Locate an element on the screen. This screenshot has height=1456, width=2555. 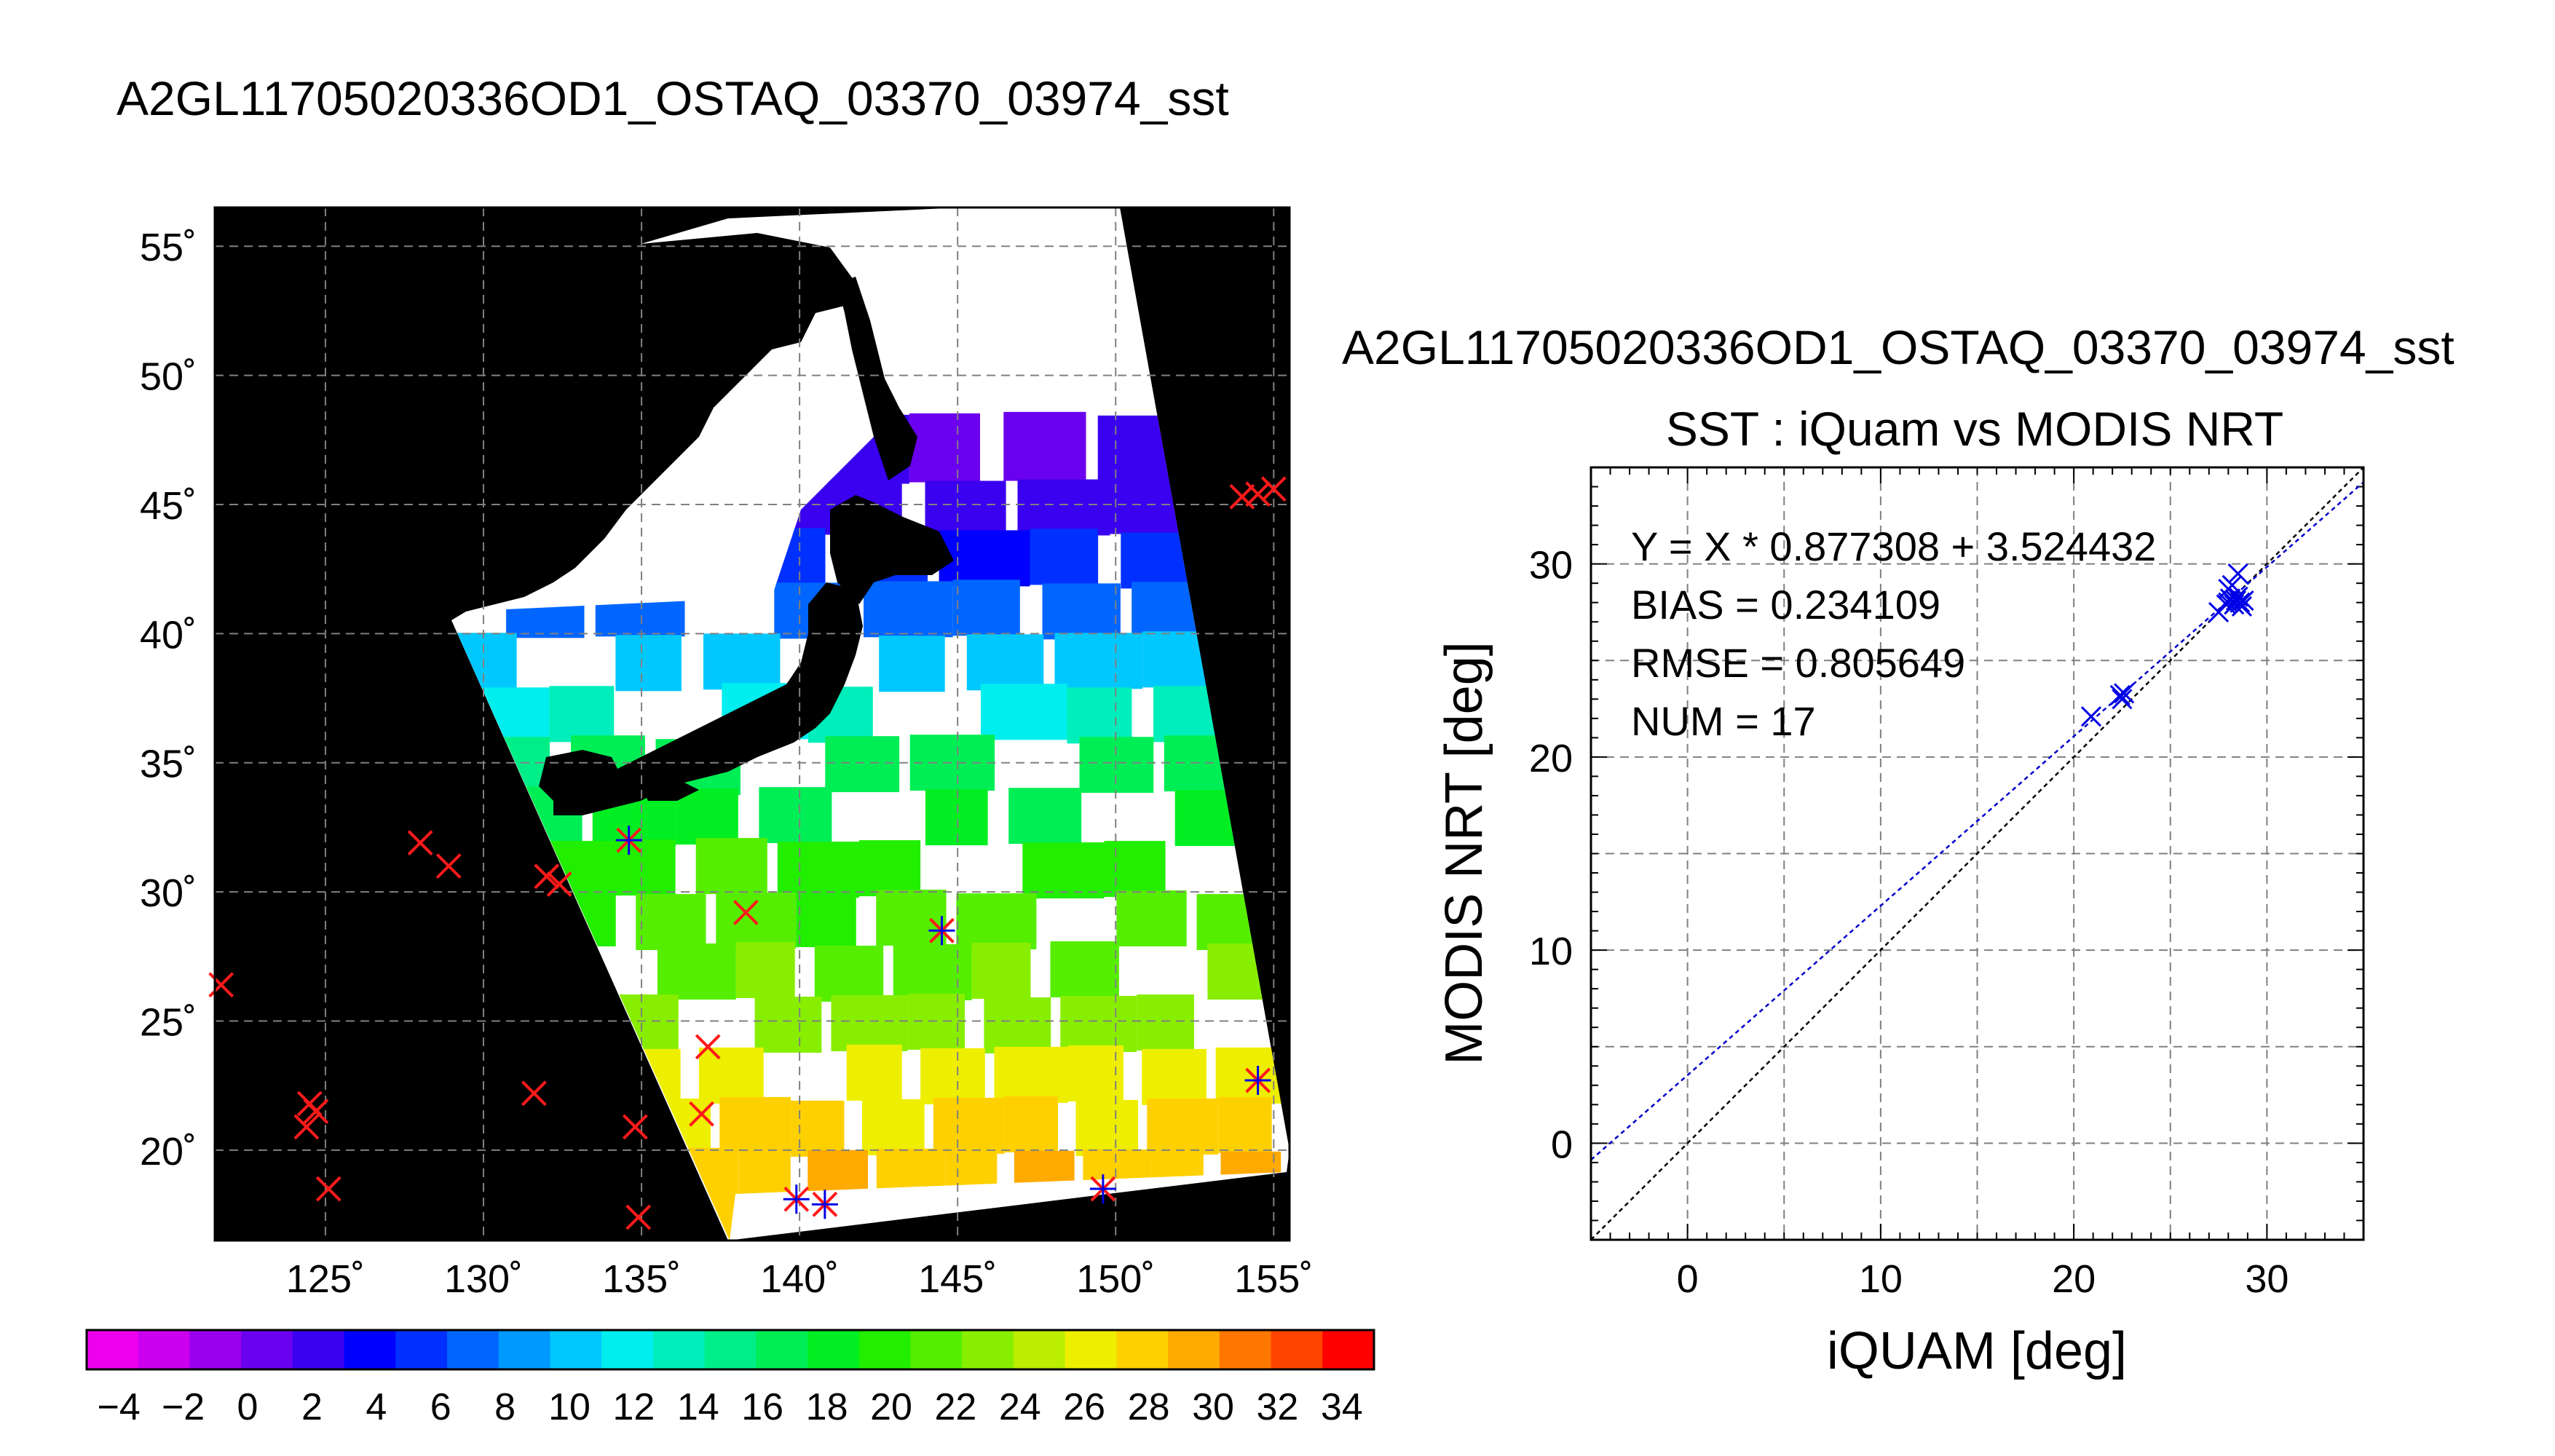
colorbar-tick-label: 6 is located at coordinates (440, 1407).